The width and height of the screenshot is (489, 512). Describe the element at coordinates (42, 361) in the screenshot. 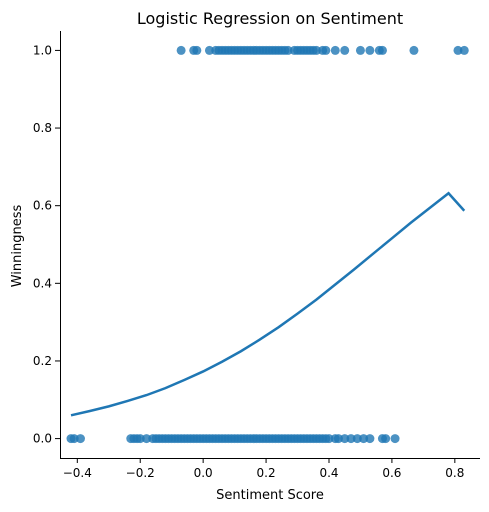

I see `y-tick-label: 0.2` at that location.